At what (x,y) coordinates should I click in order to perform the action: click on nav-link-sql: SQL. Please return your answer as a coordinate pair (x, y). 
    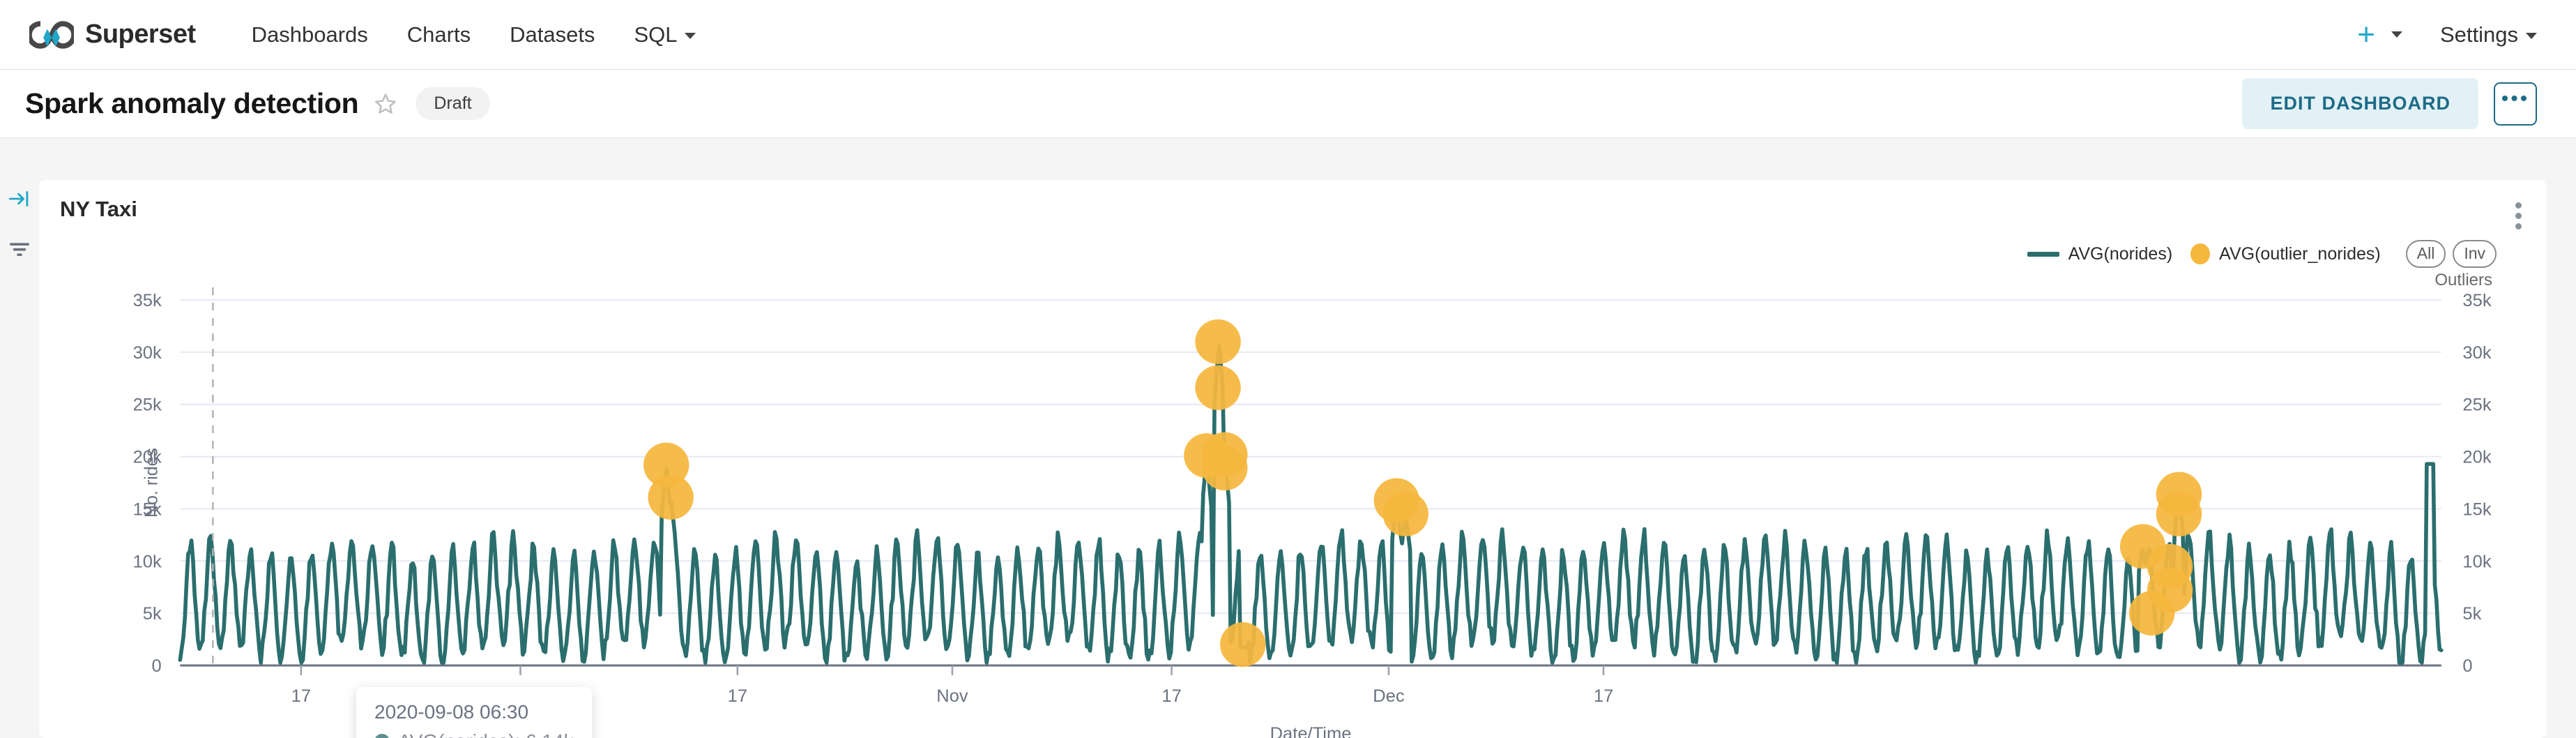
    Looking at the image, I should click on (664, 35).